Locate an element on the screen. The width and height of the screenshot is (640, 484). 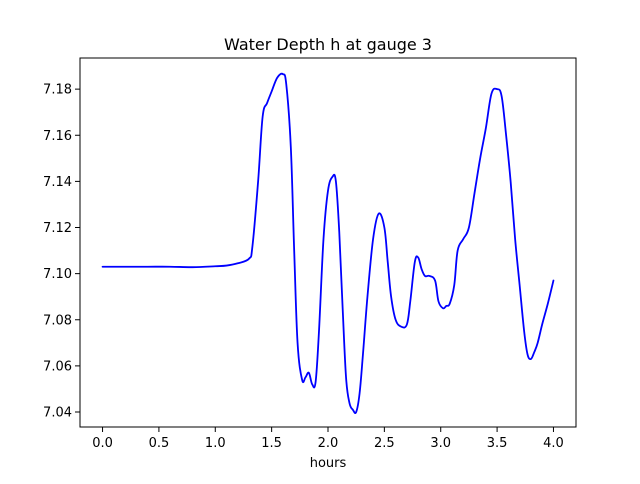
y-axis: 7.04 7.06 7.08 7.10 7.12 7.14 7.16 7.18 is located at coordinates (61, 252).